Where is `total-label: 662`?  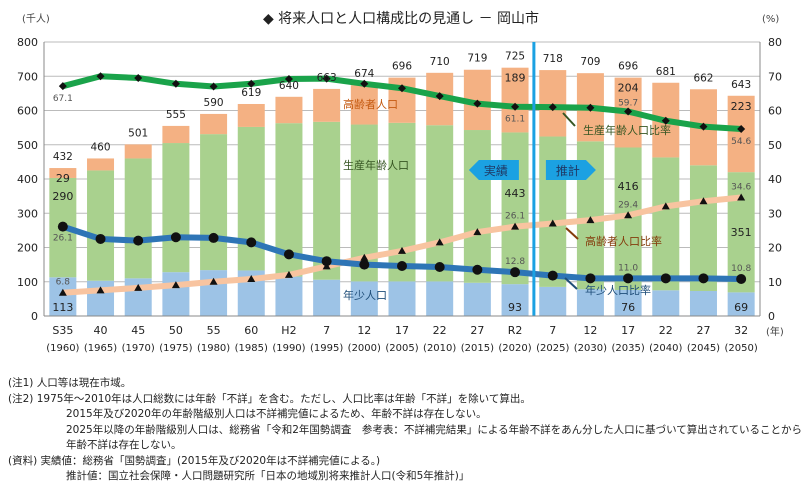 total-label: 662 is located at coordinates (703, 78).